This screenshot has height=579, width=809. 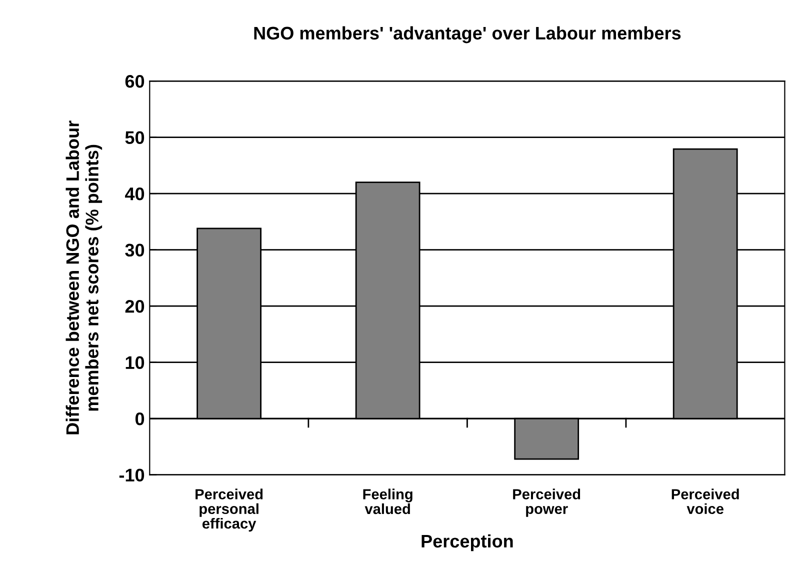 I want to click on y-tick-label: 50, so click(x=134, y=137).